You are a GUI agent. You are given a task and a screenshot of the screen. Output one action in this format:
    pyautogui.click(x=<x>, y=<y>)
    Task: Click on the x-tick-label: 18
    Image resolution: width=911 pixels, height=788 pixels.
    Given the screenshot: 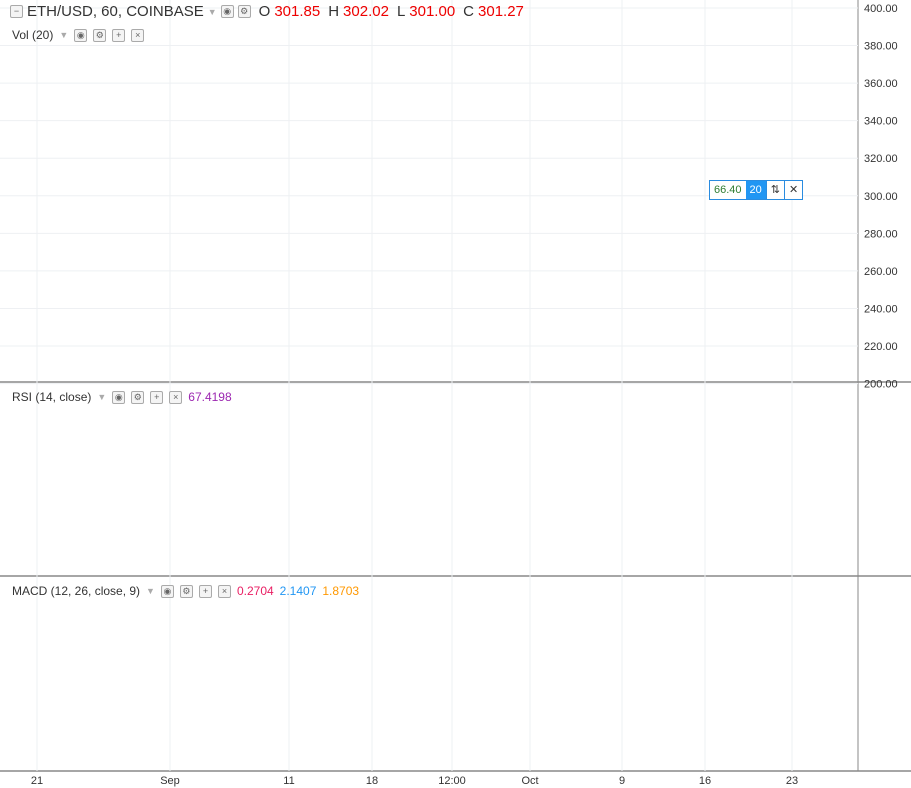 What is the action you would take?
    pyautogui.click(x=372, y=781)
    